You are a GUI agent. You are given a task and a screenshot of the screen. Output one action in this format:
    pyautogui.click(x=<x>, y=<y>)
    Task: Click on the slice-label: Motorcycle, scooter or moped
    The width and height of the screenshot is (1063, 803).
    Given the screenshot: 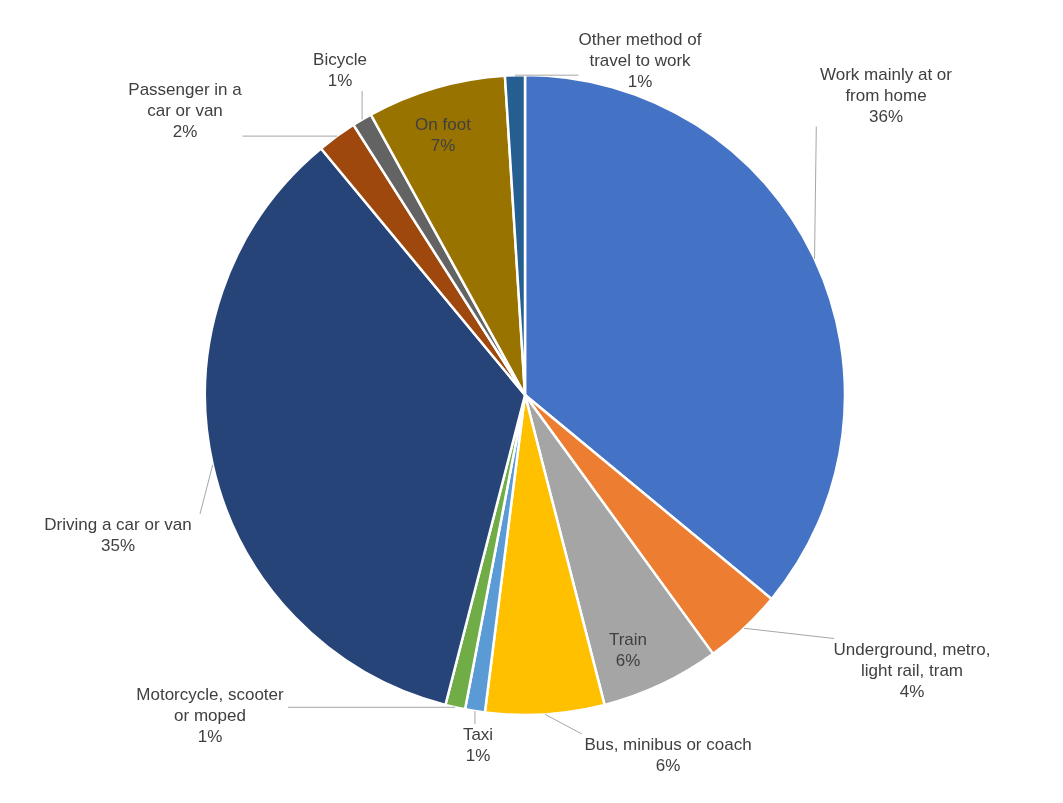 What is the action you would take?
    pyautogui.click(x=210, y=704)
    